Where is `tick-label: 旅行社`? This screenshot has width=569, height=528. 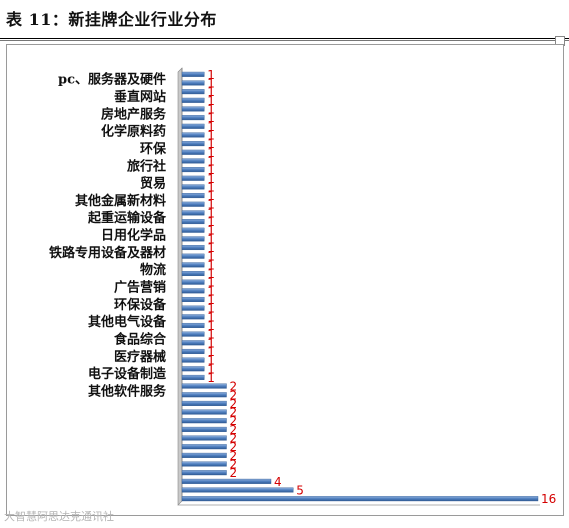 tick-label: 旅行社 is located at coordinates (146, 166).